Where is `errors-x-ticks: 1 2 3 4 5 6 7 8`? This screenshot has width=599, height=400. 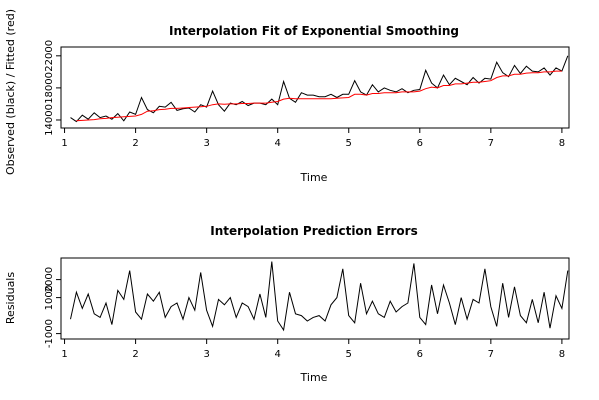 errors-x-ticks: 1 2 3 4 5 6 7 8 is located at coordinates (313, 349).